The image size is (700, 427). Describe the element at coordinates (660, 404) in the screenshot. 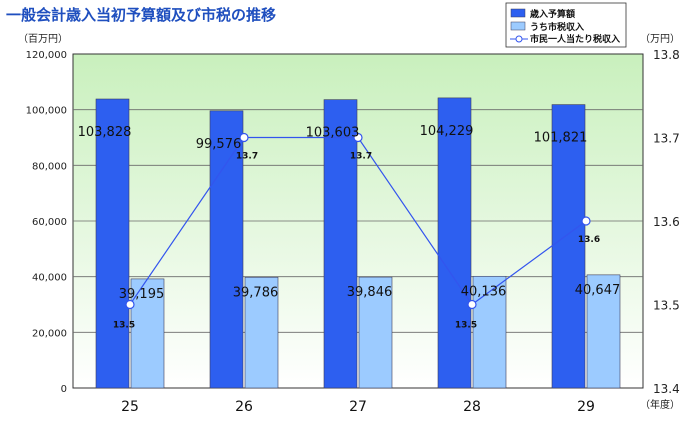

I see `x-axis-unit: （年度）` at that location.